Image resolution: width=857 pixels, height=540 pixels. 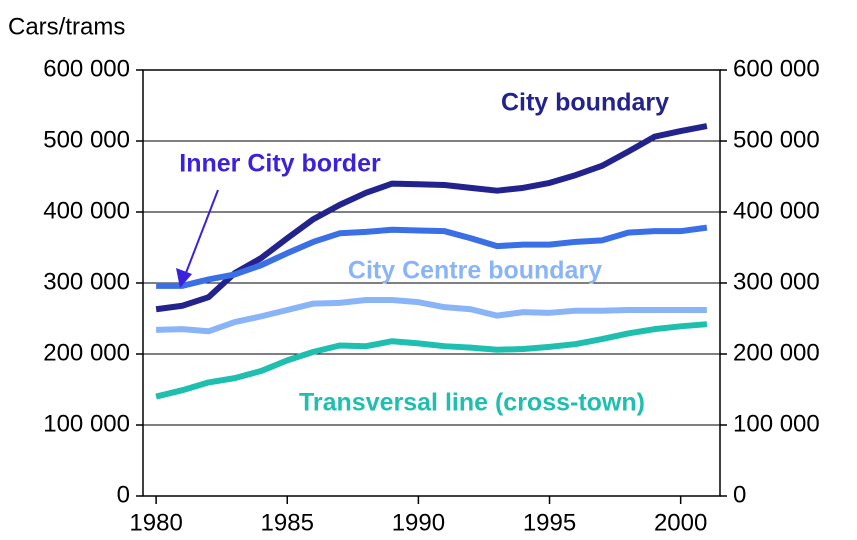 I want to click on y-tick-label: 400 000, so click(x=86, y=210).